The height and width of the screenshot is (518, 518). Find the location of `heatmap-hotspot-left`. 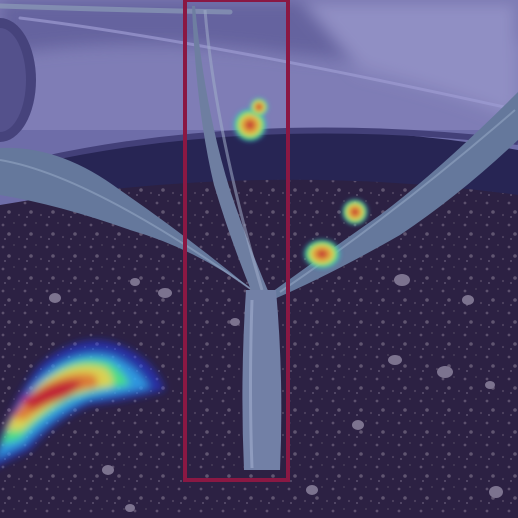

heatmap-hotspot-left is located at coordinates (82, 402).